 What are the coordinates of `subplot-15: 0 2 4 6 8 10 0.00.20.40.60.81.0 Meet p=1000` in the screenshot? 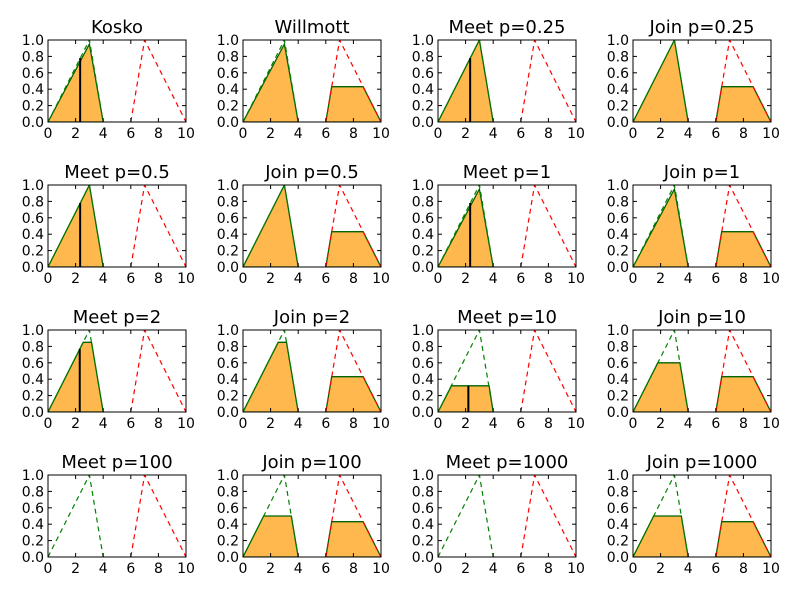 It's located at (498, 514).